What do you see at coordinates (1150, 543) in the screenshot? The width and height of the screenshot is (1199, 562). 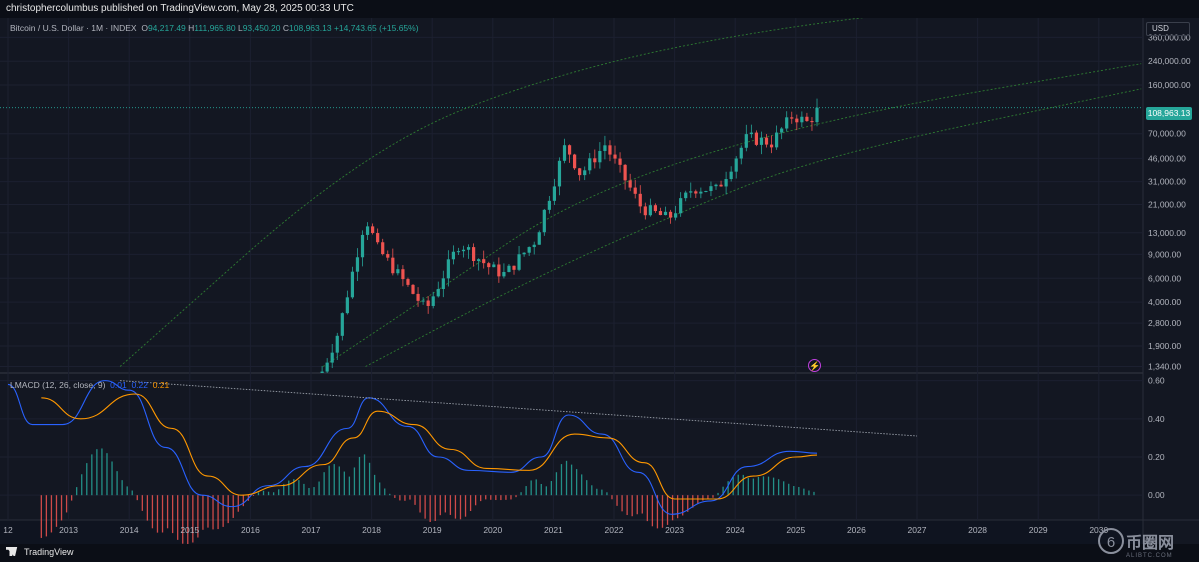 I see `watermark-text: 币圈网` at bounding box center [1150, 543].